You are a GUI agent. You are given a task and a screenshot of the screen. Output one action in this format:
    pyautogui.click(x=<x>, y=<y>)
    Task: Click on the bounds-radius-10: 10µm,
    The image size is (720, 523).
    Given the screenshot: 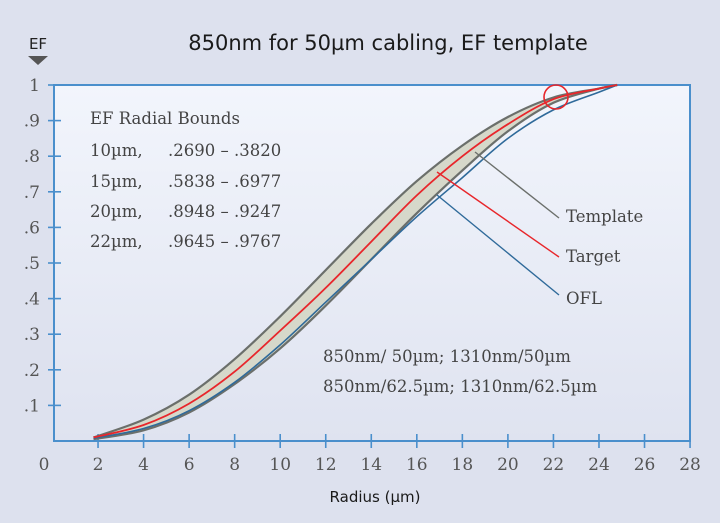 What is the action you would take?
    pyautogui.click(x=116, y=150)
    